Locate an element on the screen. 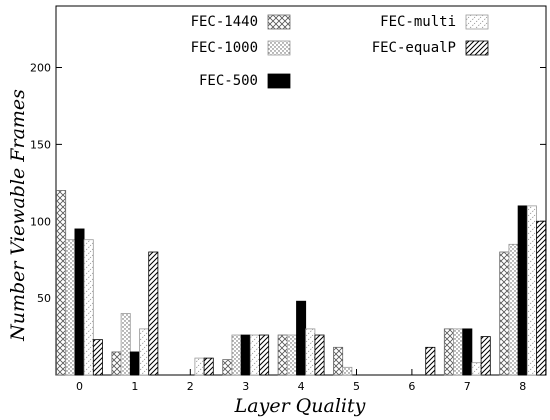 This screenshot has height=420, width=550. x-tick-label: 0 is located at coordinates (79, 386).